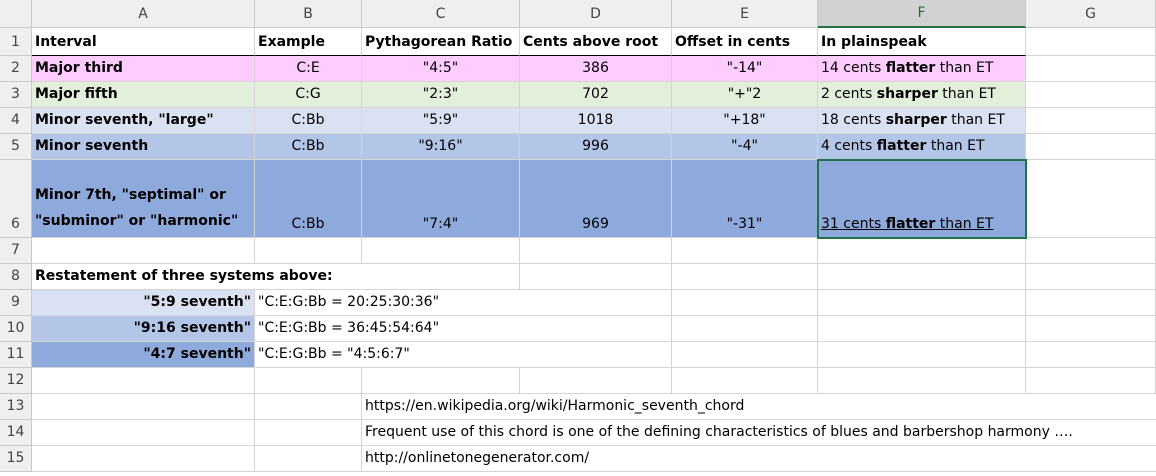 This screenshot has height=476, width=1156. Describe the element at coordinates (1091, 14) in the screenshot. I see `column-header: G` at that location.